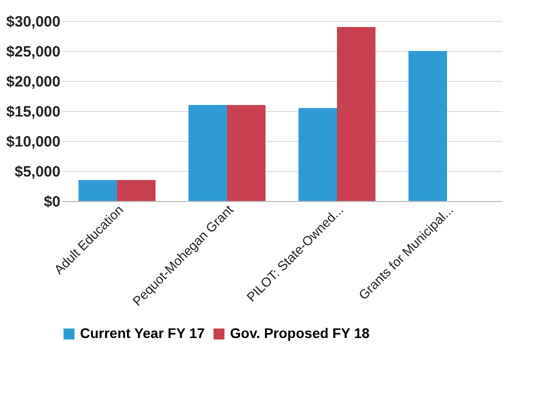 This screenshot has width=544, height=401. What do you see at coordinates (33, 22) in the screenshot?
I see `y-tick-label: $30,000` at bounding box center [33, 22].